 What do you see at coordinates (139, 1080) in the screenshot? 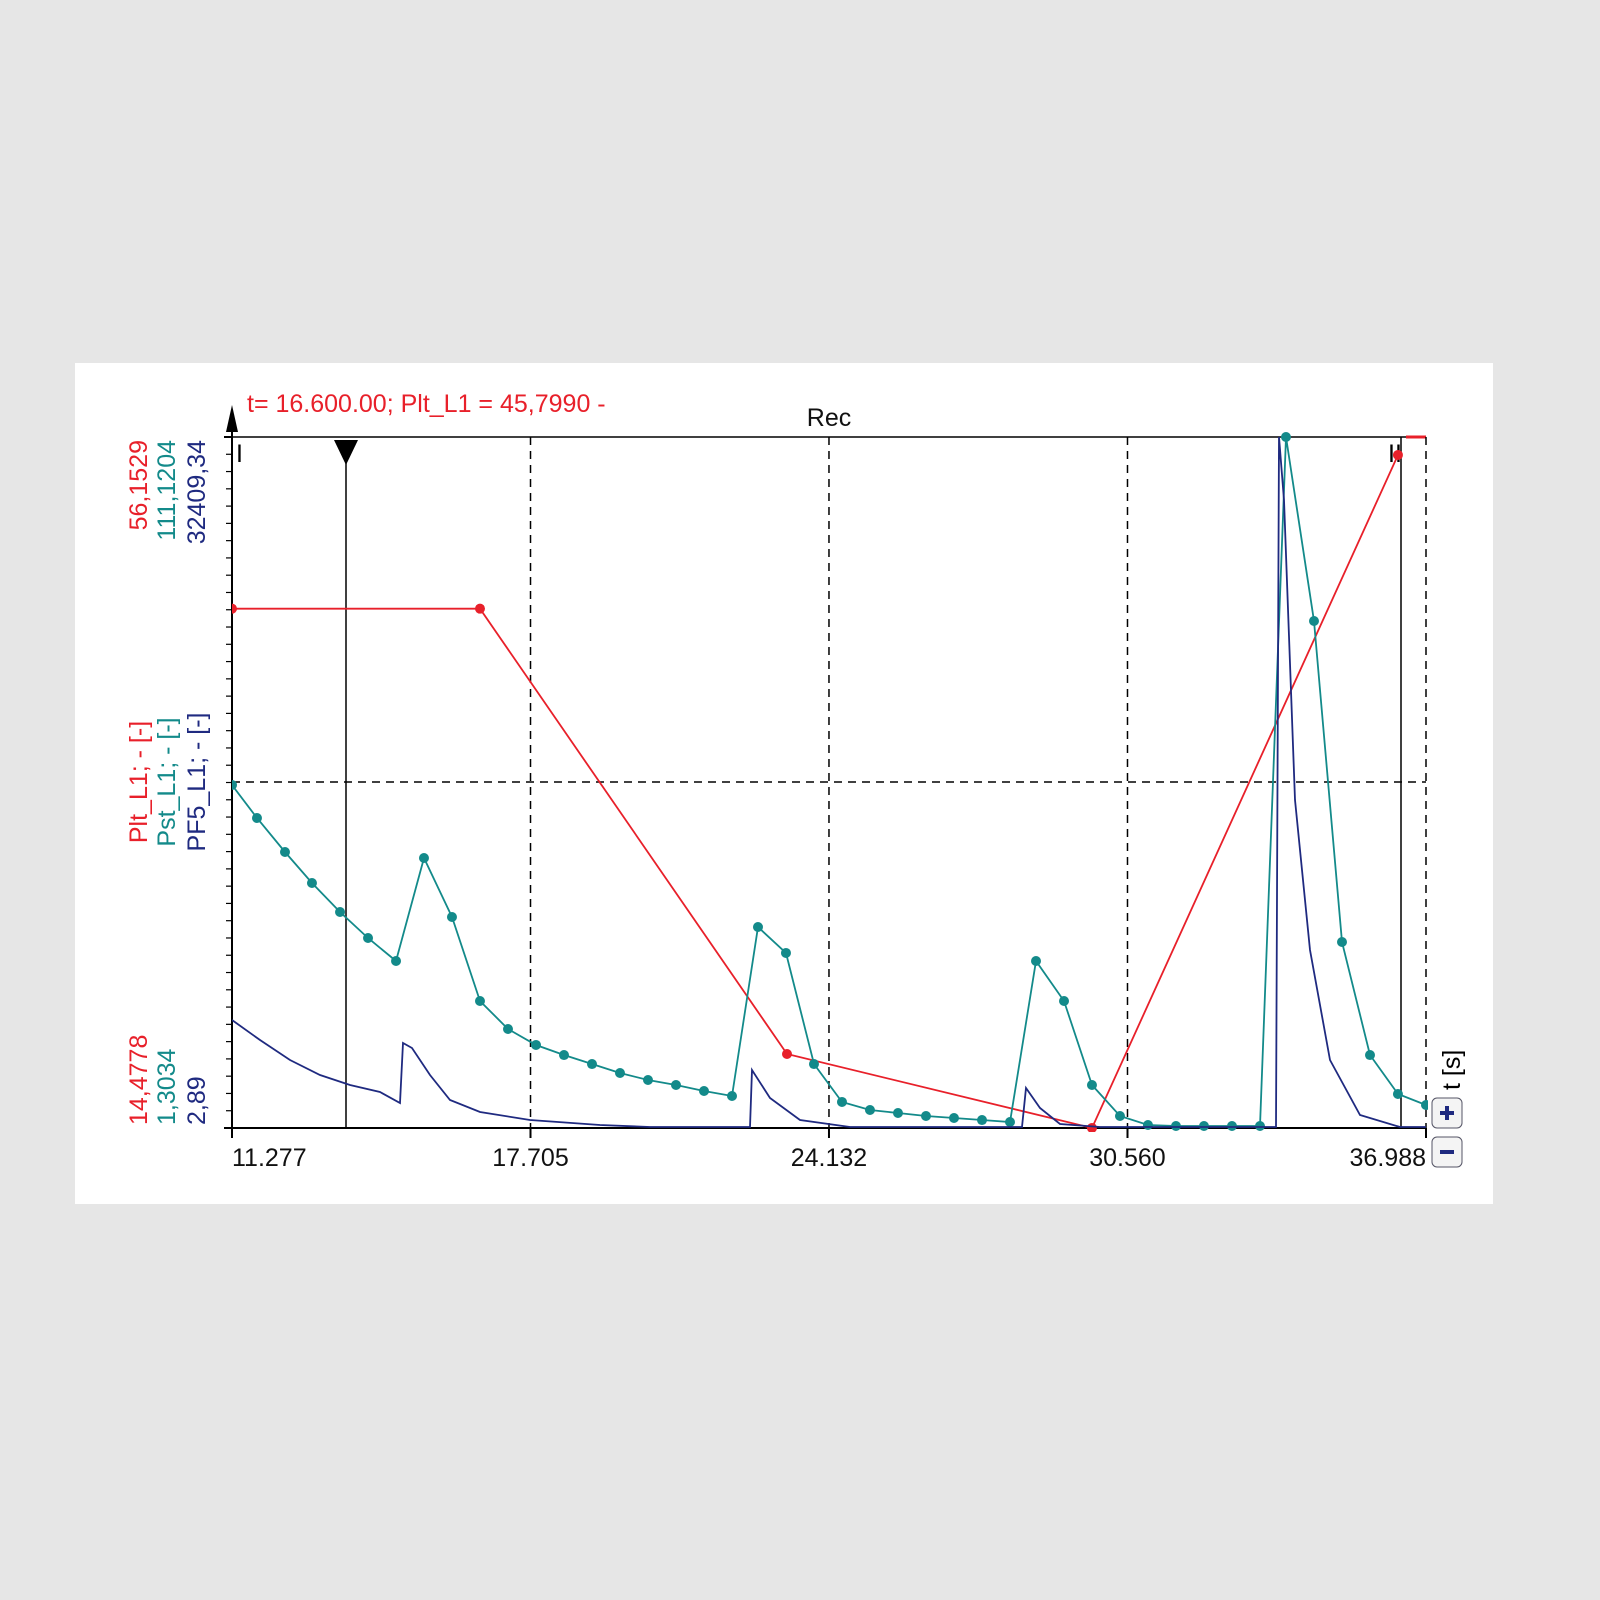
I see `y-tick-label: 14,4778` at bounding box center [139, 1080].